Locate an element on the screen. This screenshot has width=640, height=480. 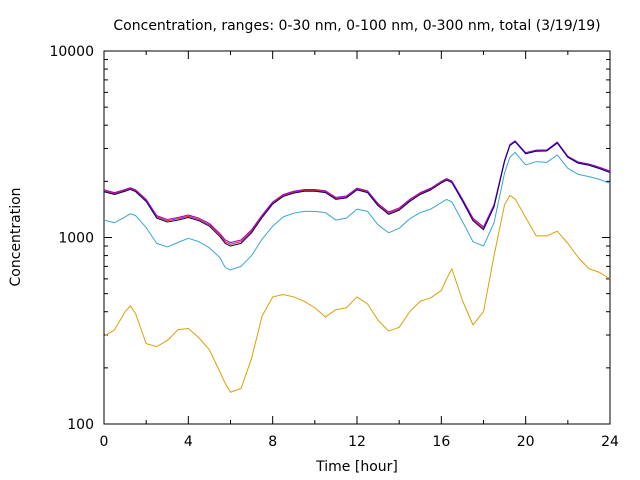
y-tick-label: 100 is located at coordinates (80, 425).